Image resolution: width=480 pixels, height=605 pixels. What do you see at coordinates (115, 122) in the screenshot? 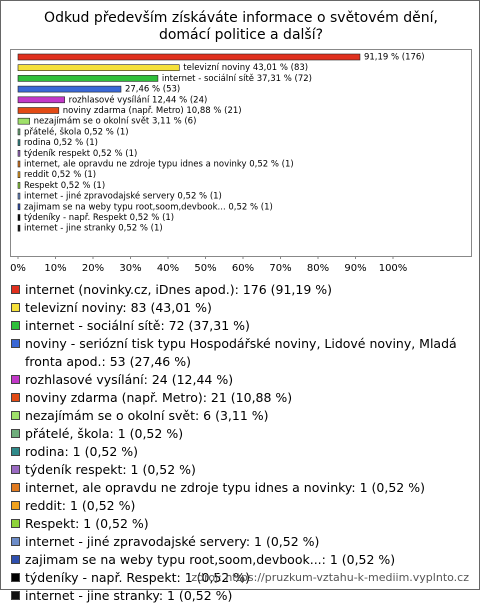
I see `value-label: nezajímám se o okolní svět 3,11 % (6)` at bounding box center [115, 122].